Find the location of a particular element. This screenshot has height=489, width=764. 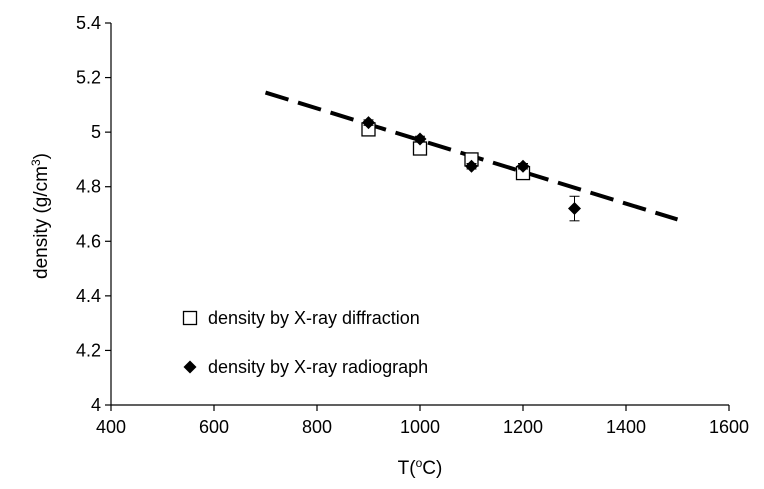

x-axis-title: T(oC) is located at coordinates (420, 467).